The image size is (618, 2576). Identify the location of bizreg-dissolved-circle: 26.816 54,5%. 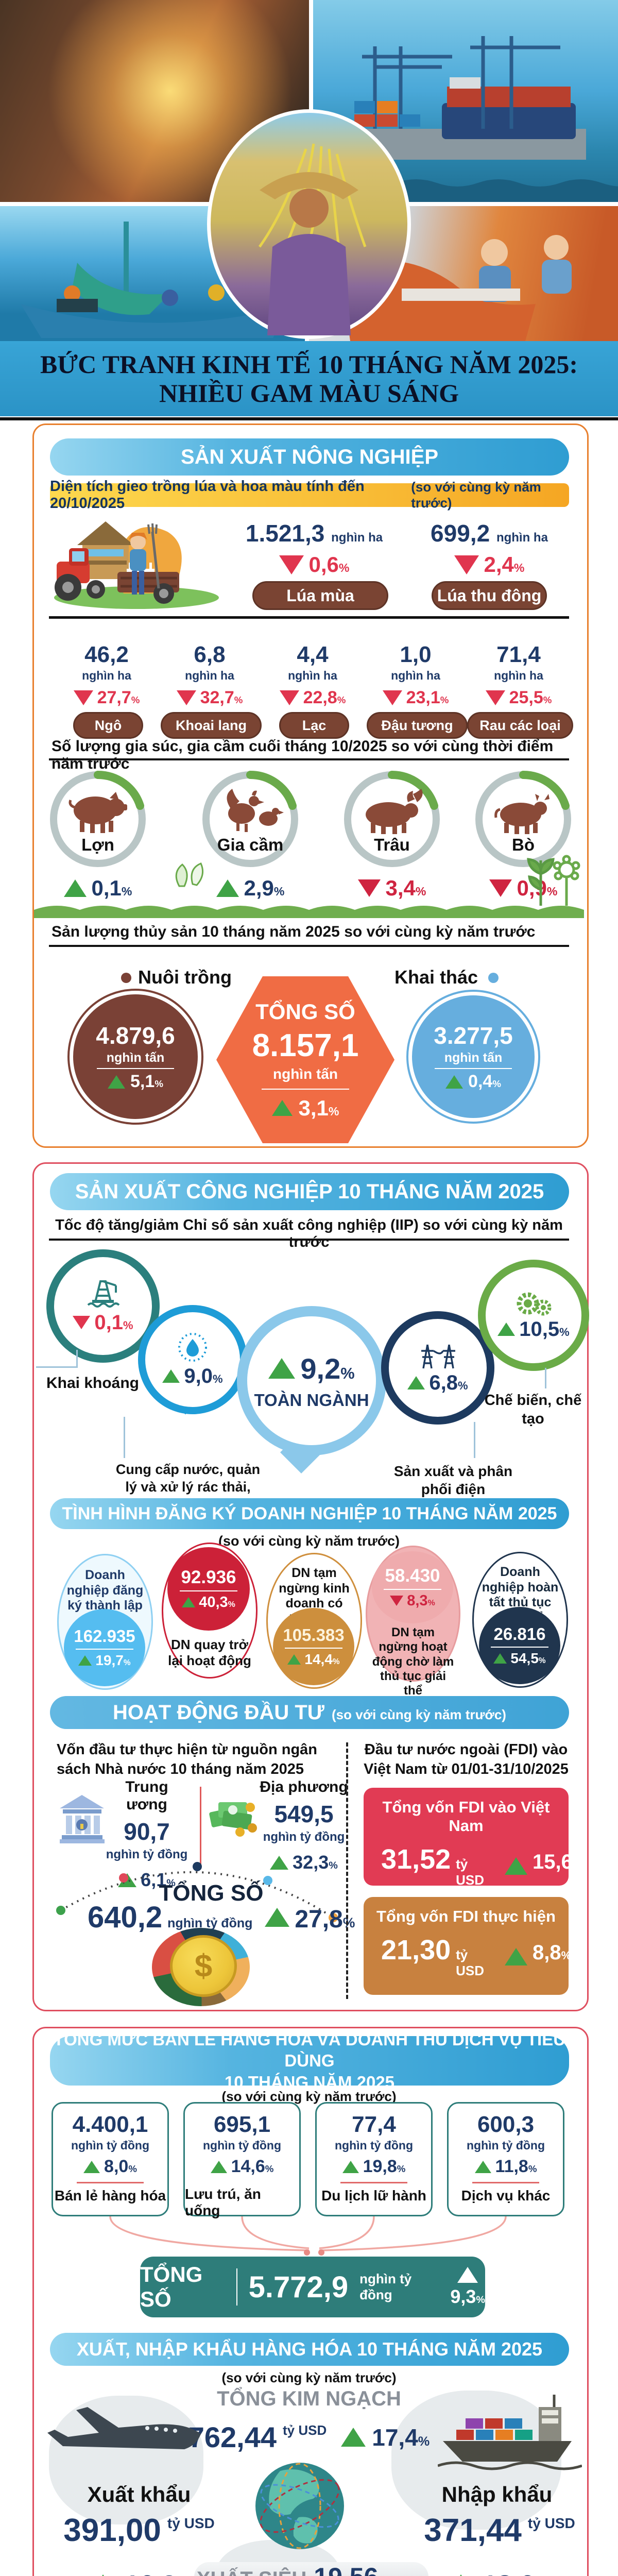
(519, 1645).